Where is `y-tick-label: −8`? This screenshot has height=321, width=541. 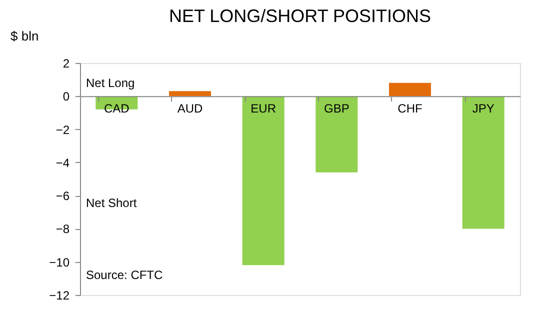
y-tick-label: −8 is located at coordinates (63, 229).